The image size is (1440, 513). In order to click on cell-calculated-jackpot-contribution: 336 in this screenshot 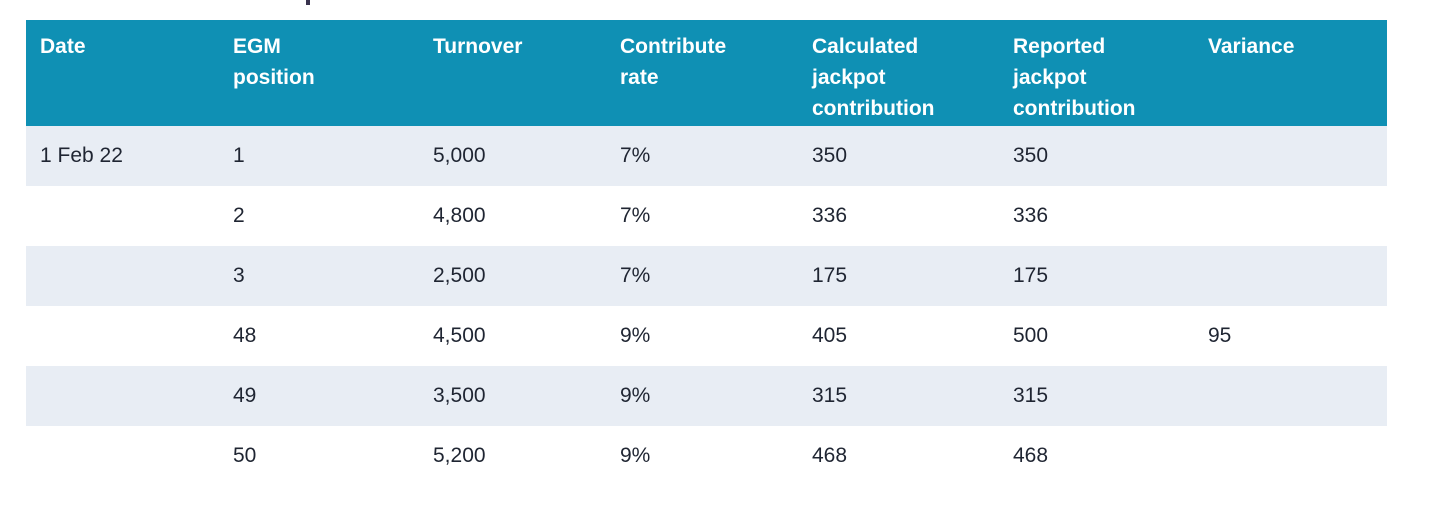, I will do `click(898, 216)`.